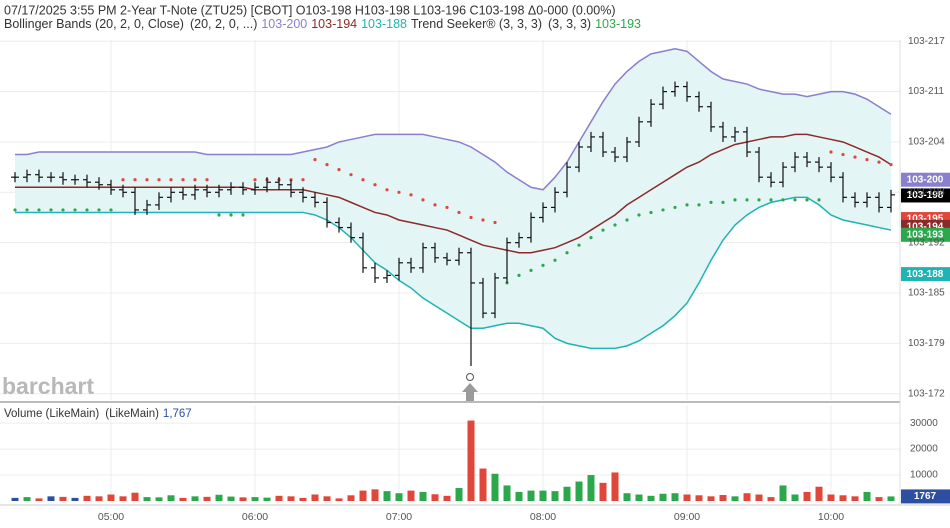  I want to click on x-tick-label: 06:00, so click(255, 517).